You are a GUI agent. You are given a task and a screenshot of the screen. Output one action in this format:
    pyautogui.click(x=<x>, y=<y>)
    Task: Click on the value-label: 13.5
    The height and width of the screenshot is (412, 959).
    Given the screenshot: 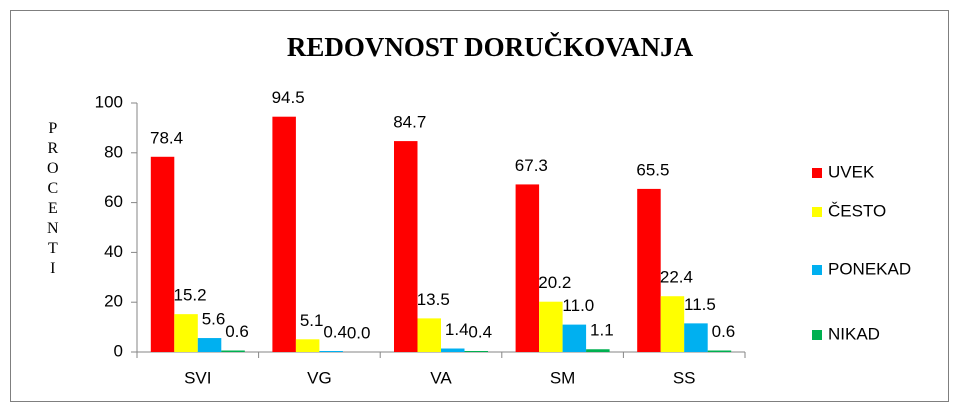 What is the action you would take?
    pyautogui.click(x=433, y=299)
    